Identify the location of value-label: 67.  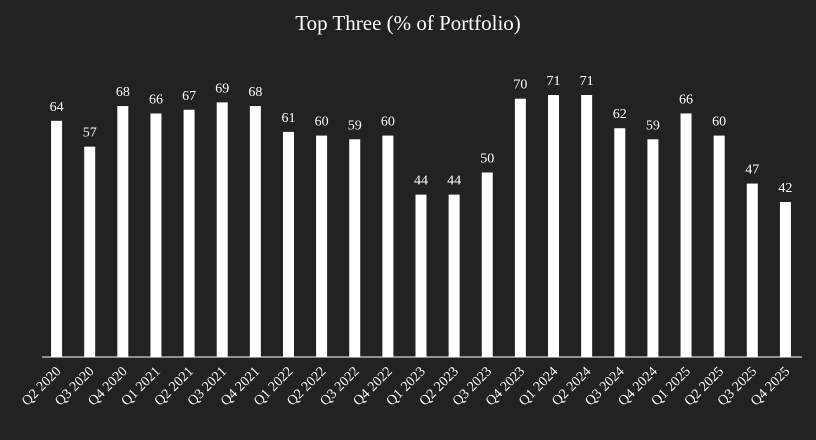
(189, 96).